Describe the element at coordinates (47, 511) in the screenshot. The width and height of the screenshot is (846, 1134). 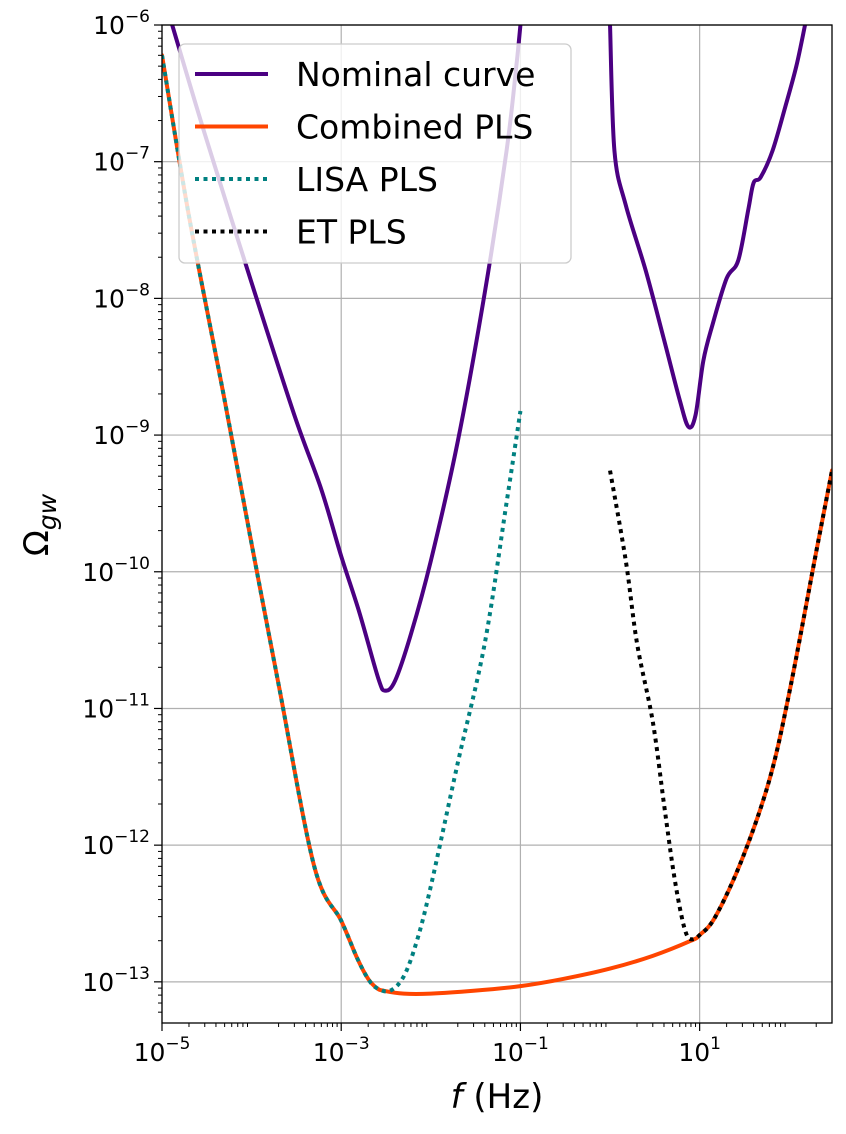
I see `y-axis-label-sub: gw` at that location.